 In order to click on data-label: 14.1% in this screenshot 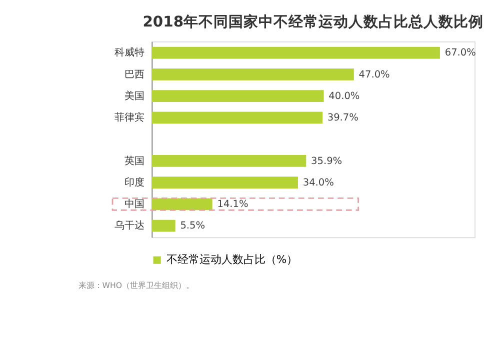, I will do `click(232, 204)`.